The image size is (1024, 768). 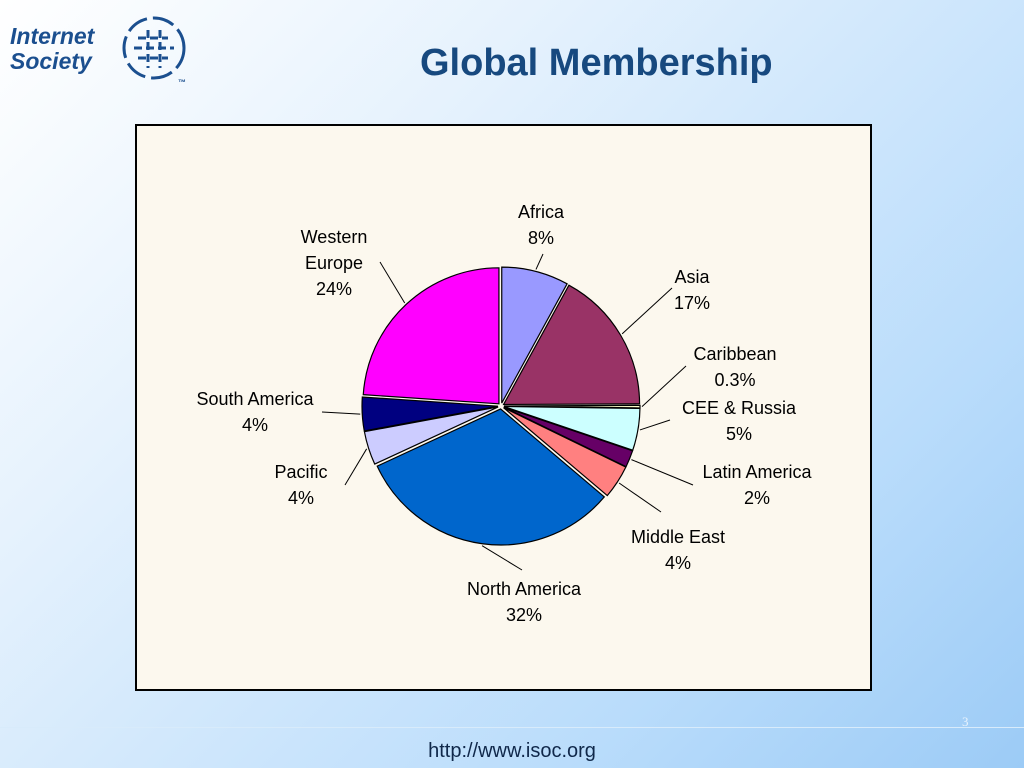 What do you see at coordinates (692, 277) in the screenshot?
I see `category-label: Asia` at bounding box center [692, 277].